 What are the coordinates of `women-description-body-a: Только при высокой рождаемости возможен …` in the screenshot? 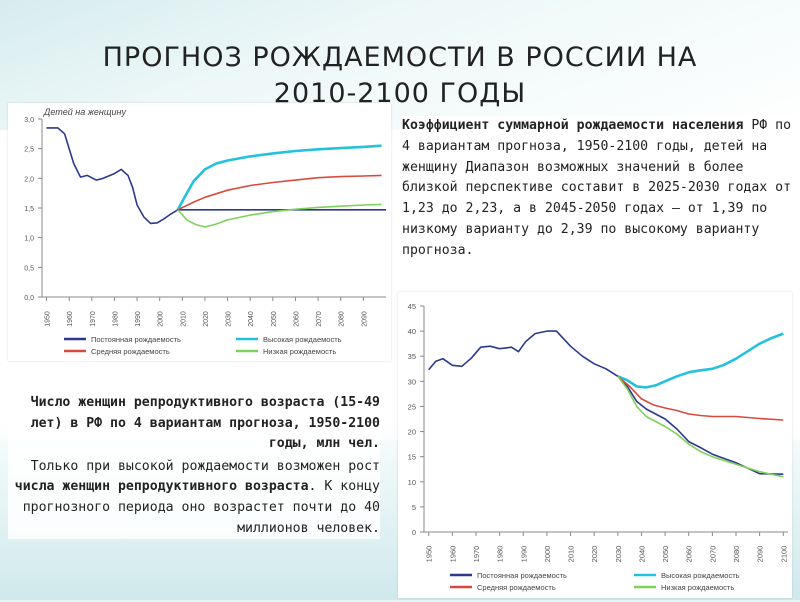 It's located at (205, 466).